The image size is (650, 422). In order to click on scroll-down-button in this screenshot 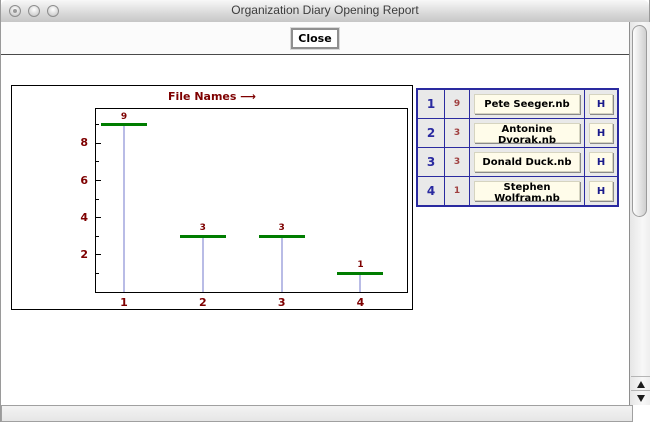, I will do `click(640, 397)`.